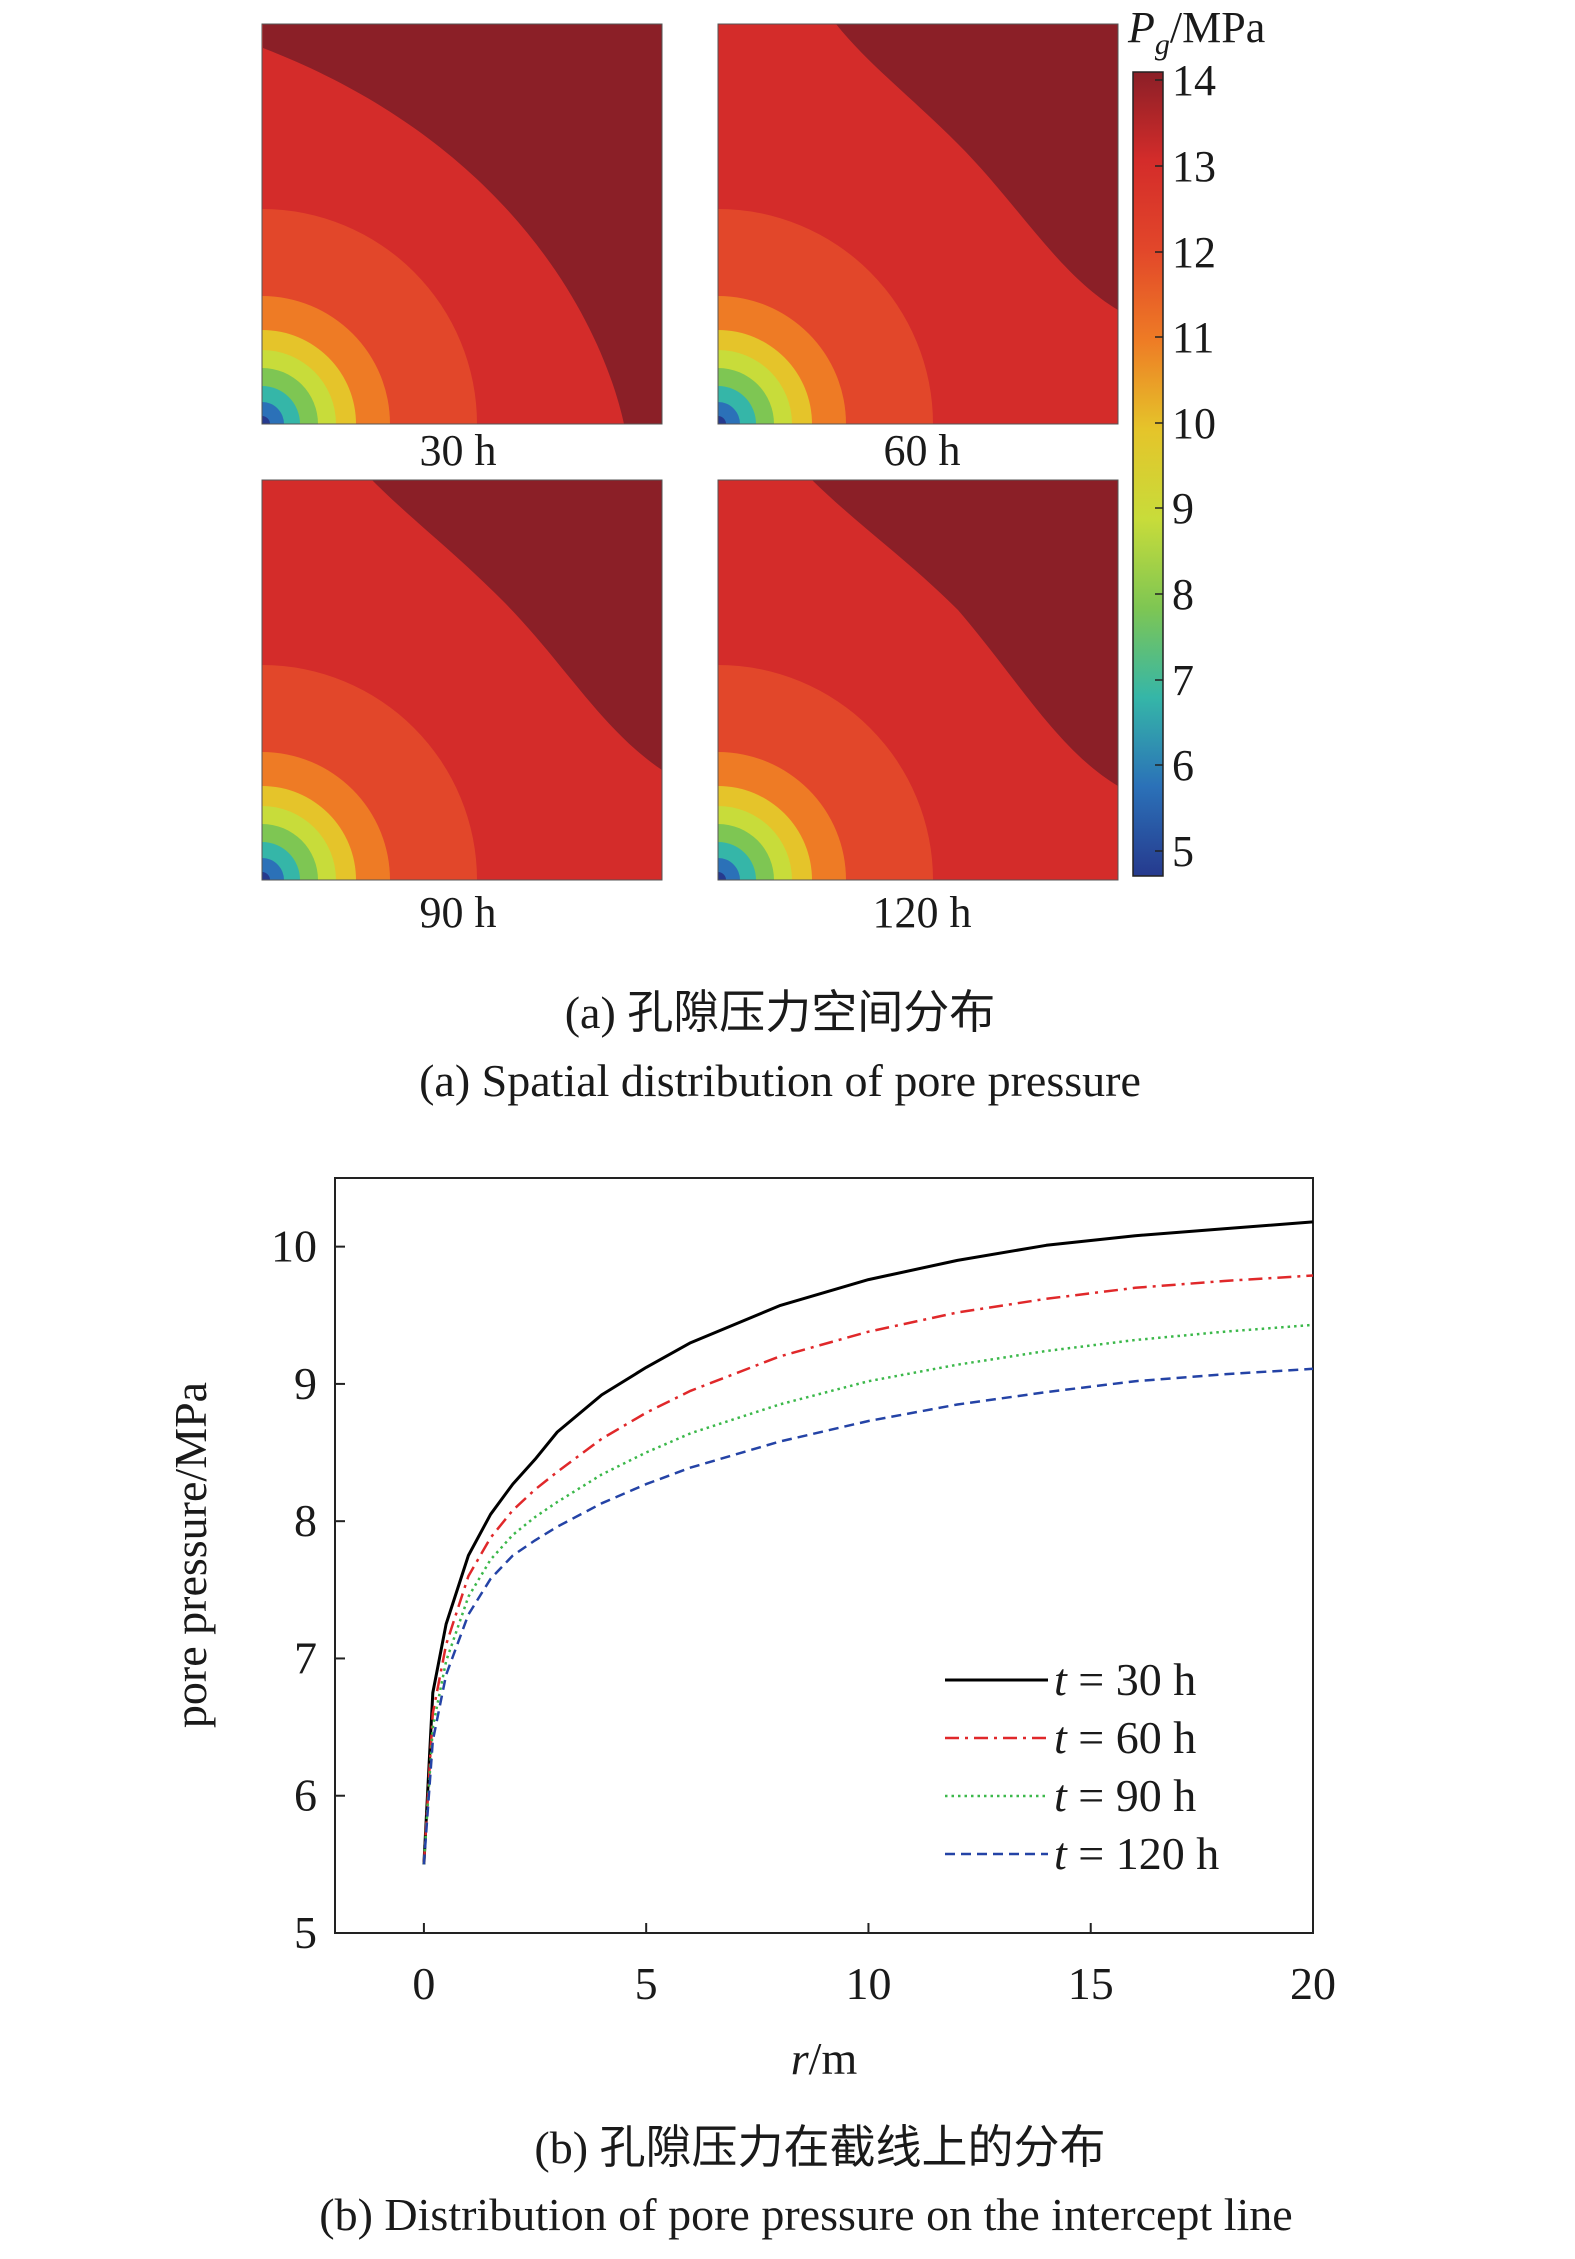  I want to click on x-tick-label: 20, so click(1313, 1983).